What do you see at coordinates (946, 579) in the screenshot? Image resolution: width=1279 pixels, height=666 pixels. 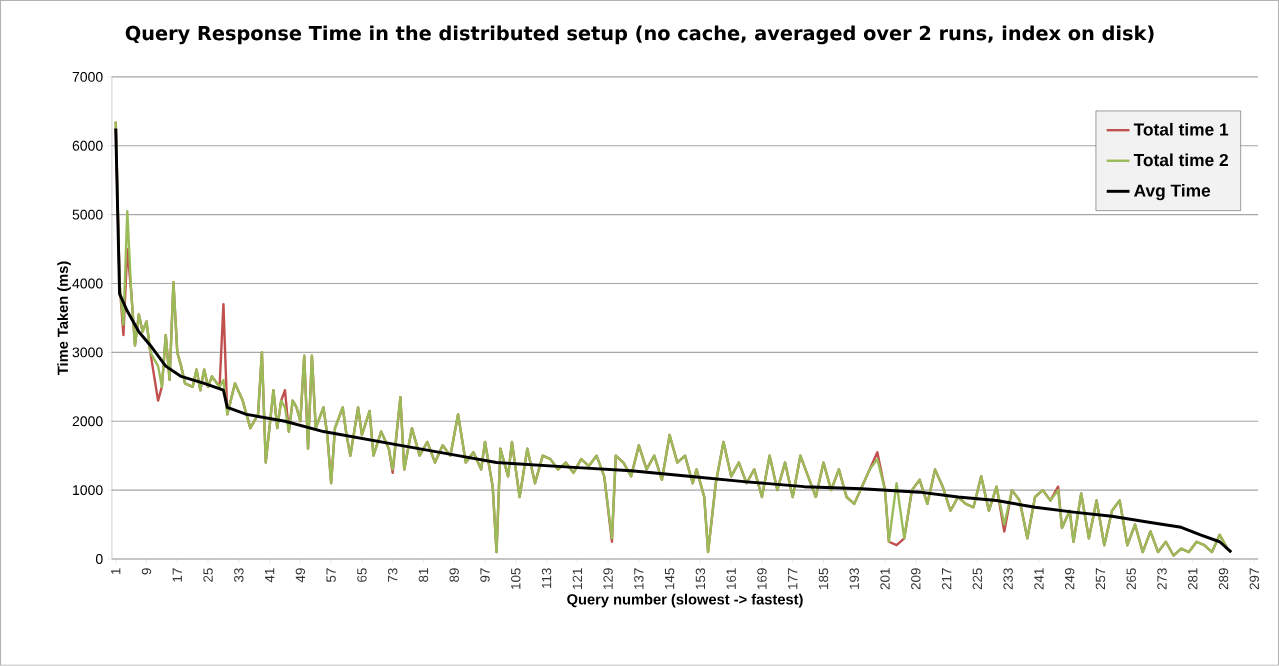 I see `x-tick-label: 217` at bounding box center [946, 579].